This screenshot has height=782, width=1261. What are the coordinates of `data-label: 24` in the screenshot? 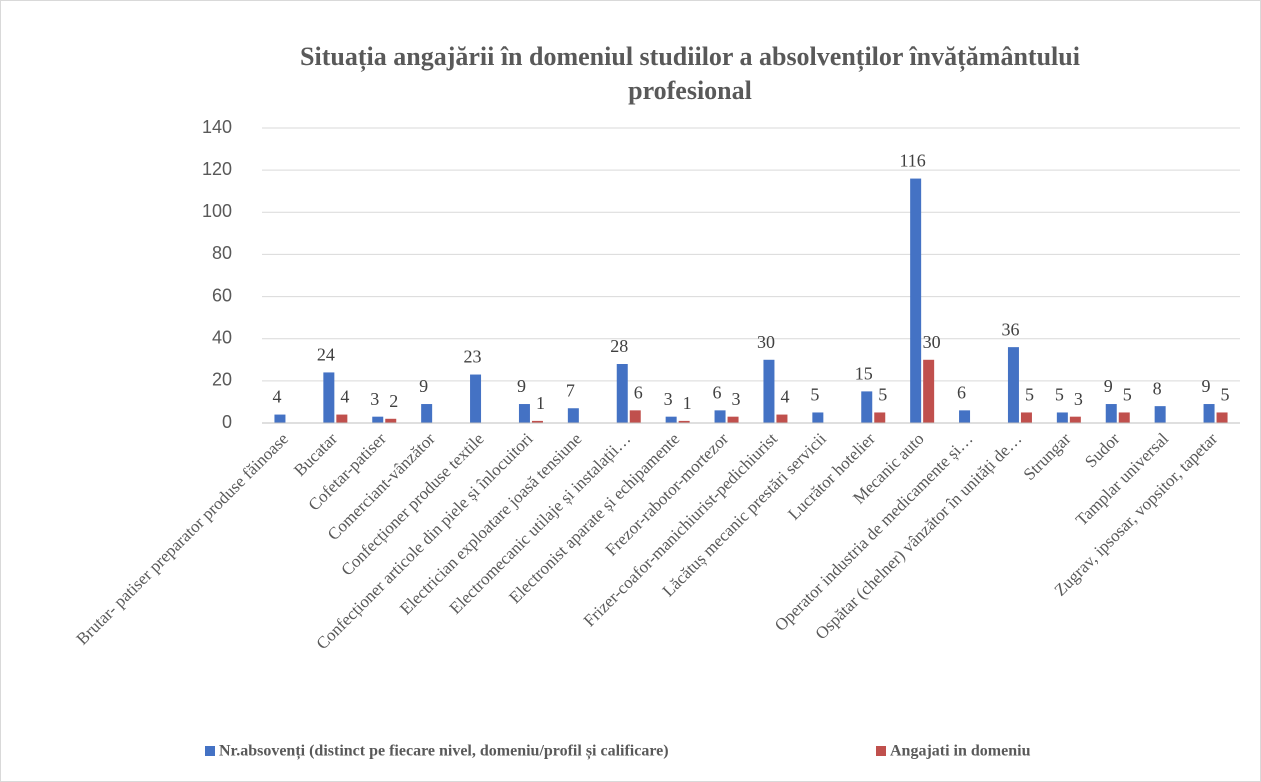 It's located at (326, 355).